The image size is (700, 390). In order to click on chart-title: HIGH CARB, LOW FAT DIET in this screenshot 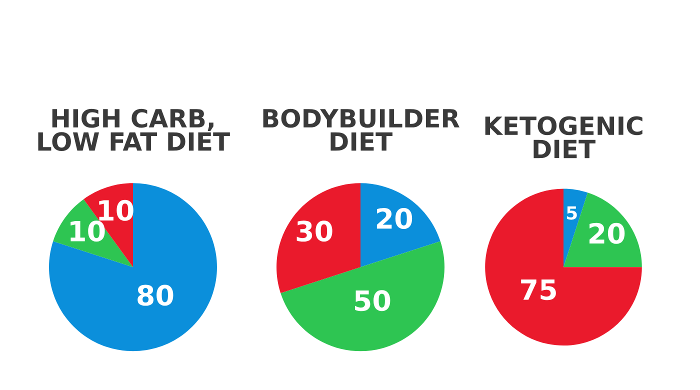, I will do `click(134, 130)`.